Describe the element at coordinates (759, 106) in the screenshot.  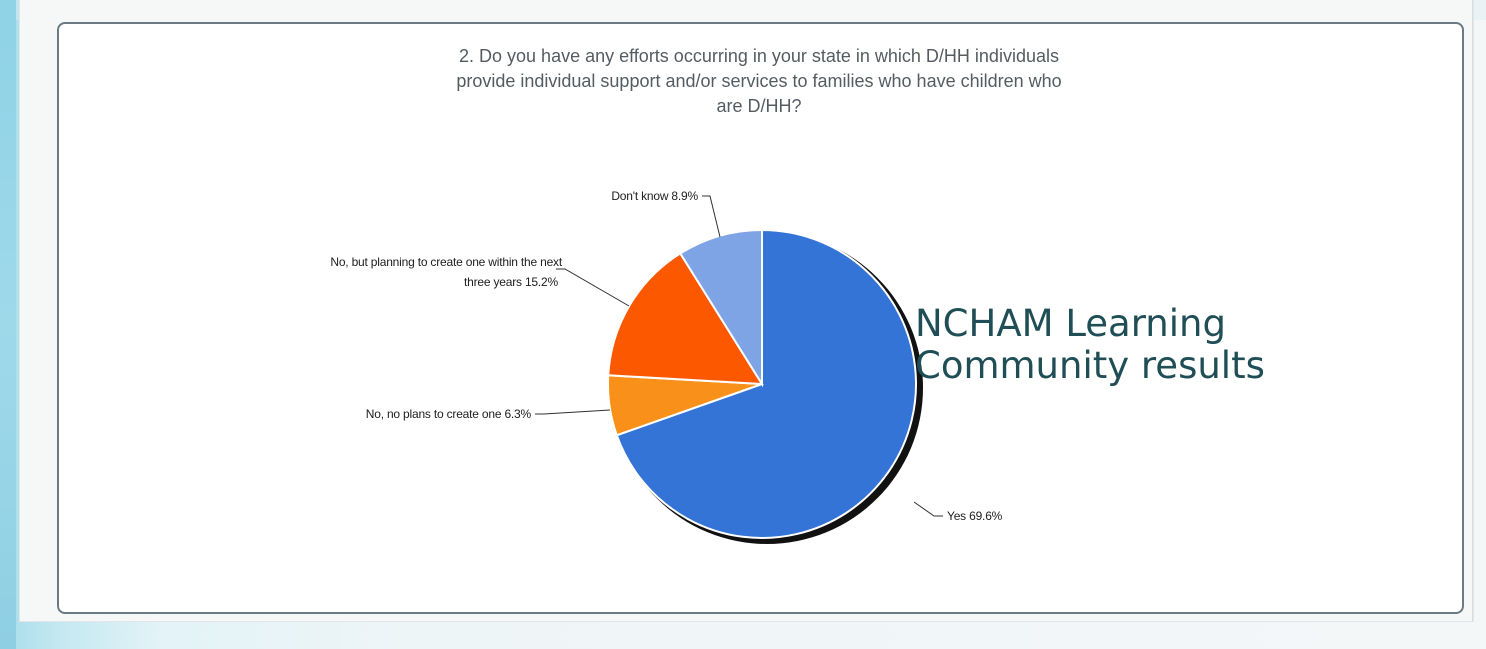
I see `chart-title-line-3: are D/HH?` at that location.